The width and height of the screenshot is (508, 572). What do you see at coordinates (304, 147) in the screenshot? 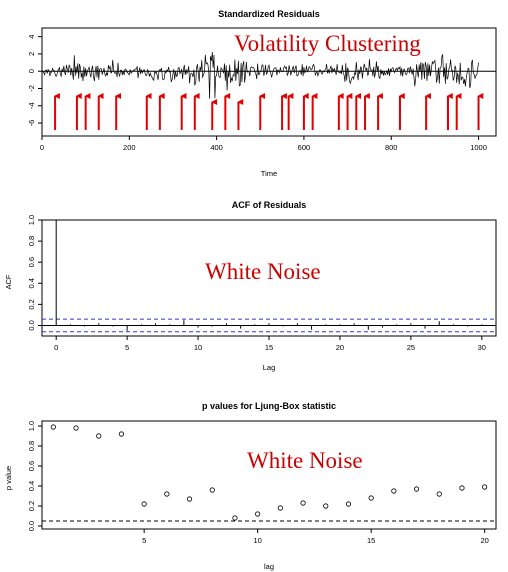
I see `x-tick-label: 600` at bounding box center [304, 147].